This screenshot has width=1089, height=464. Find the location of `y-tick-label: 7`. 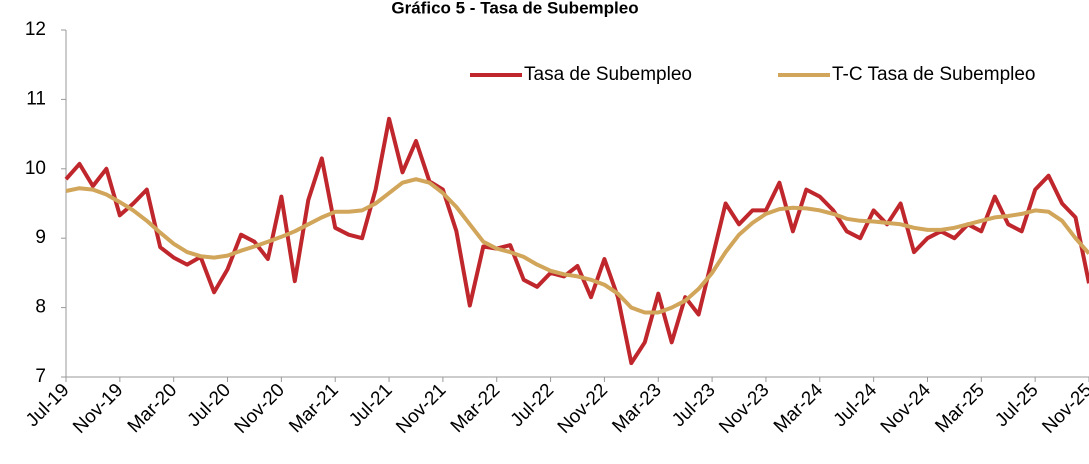

y-tick-label: 7 is located at coordinates (40, 376).